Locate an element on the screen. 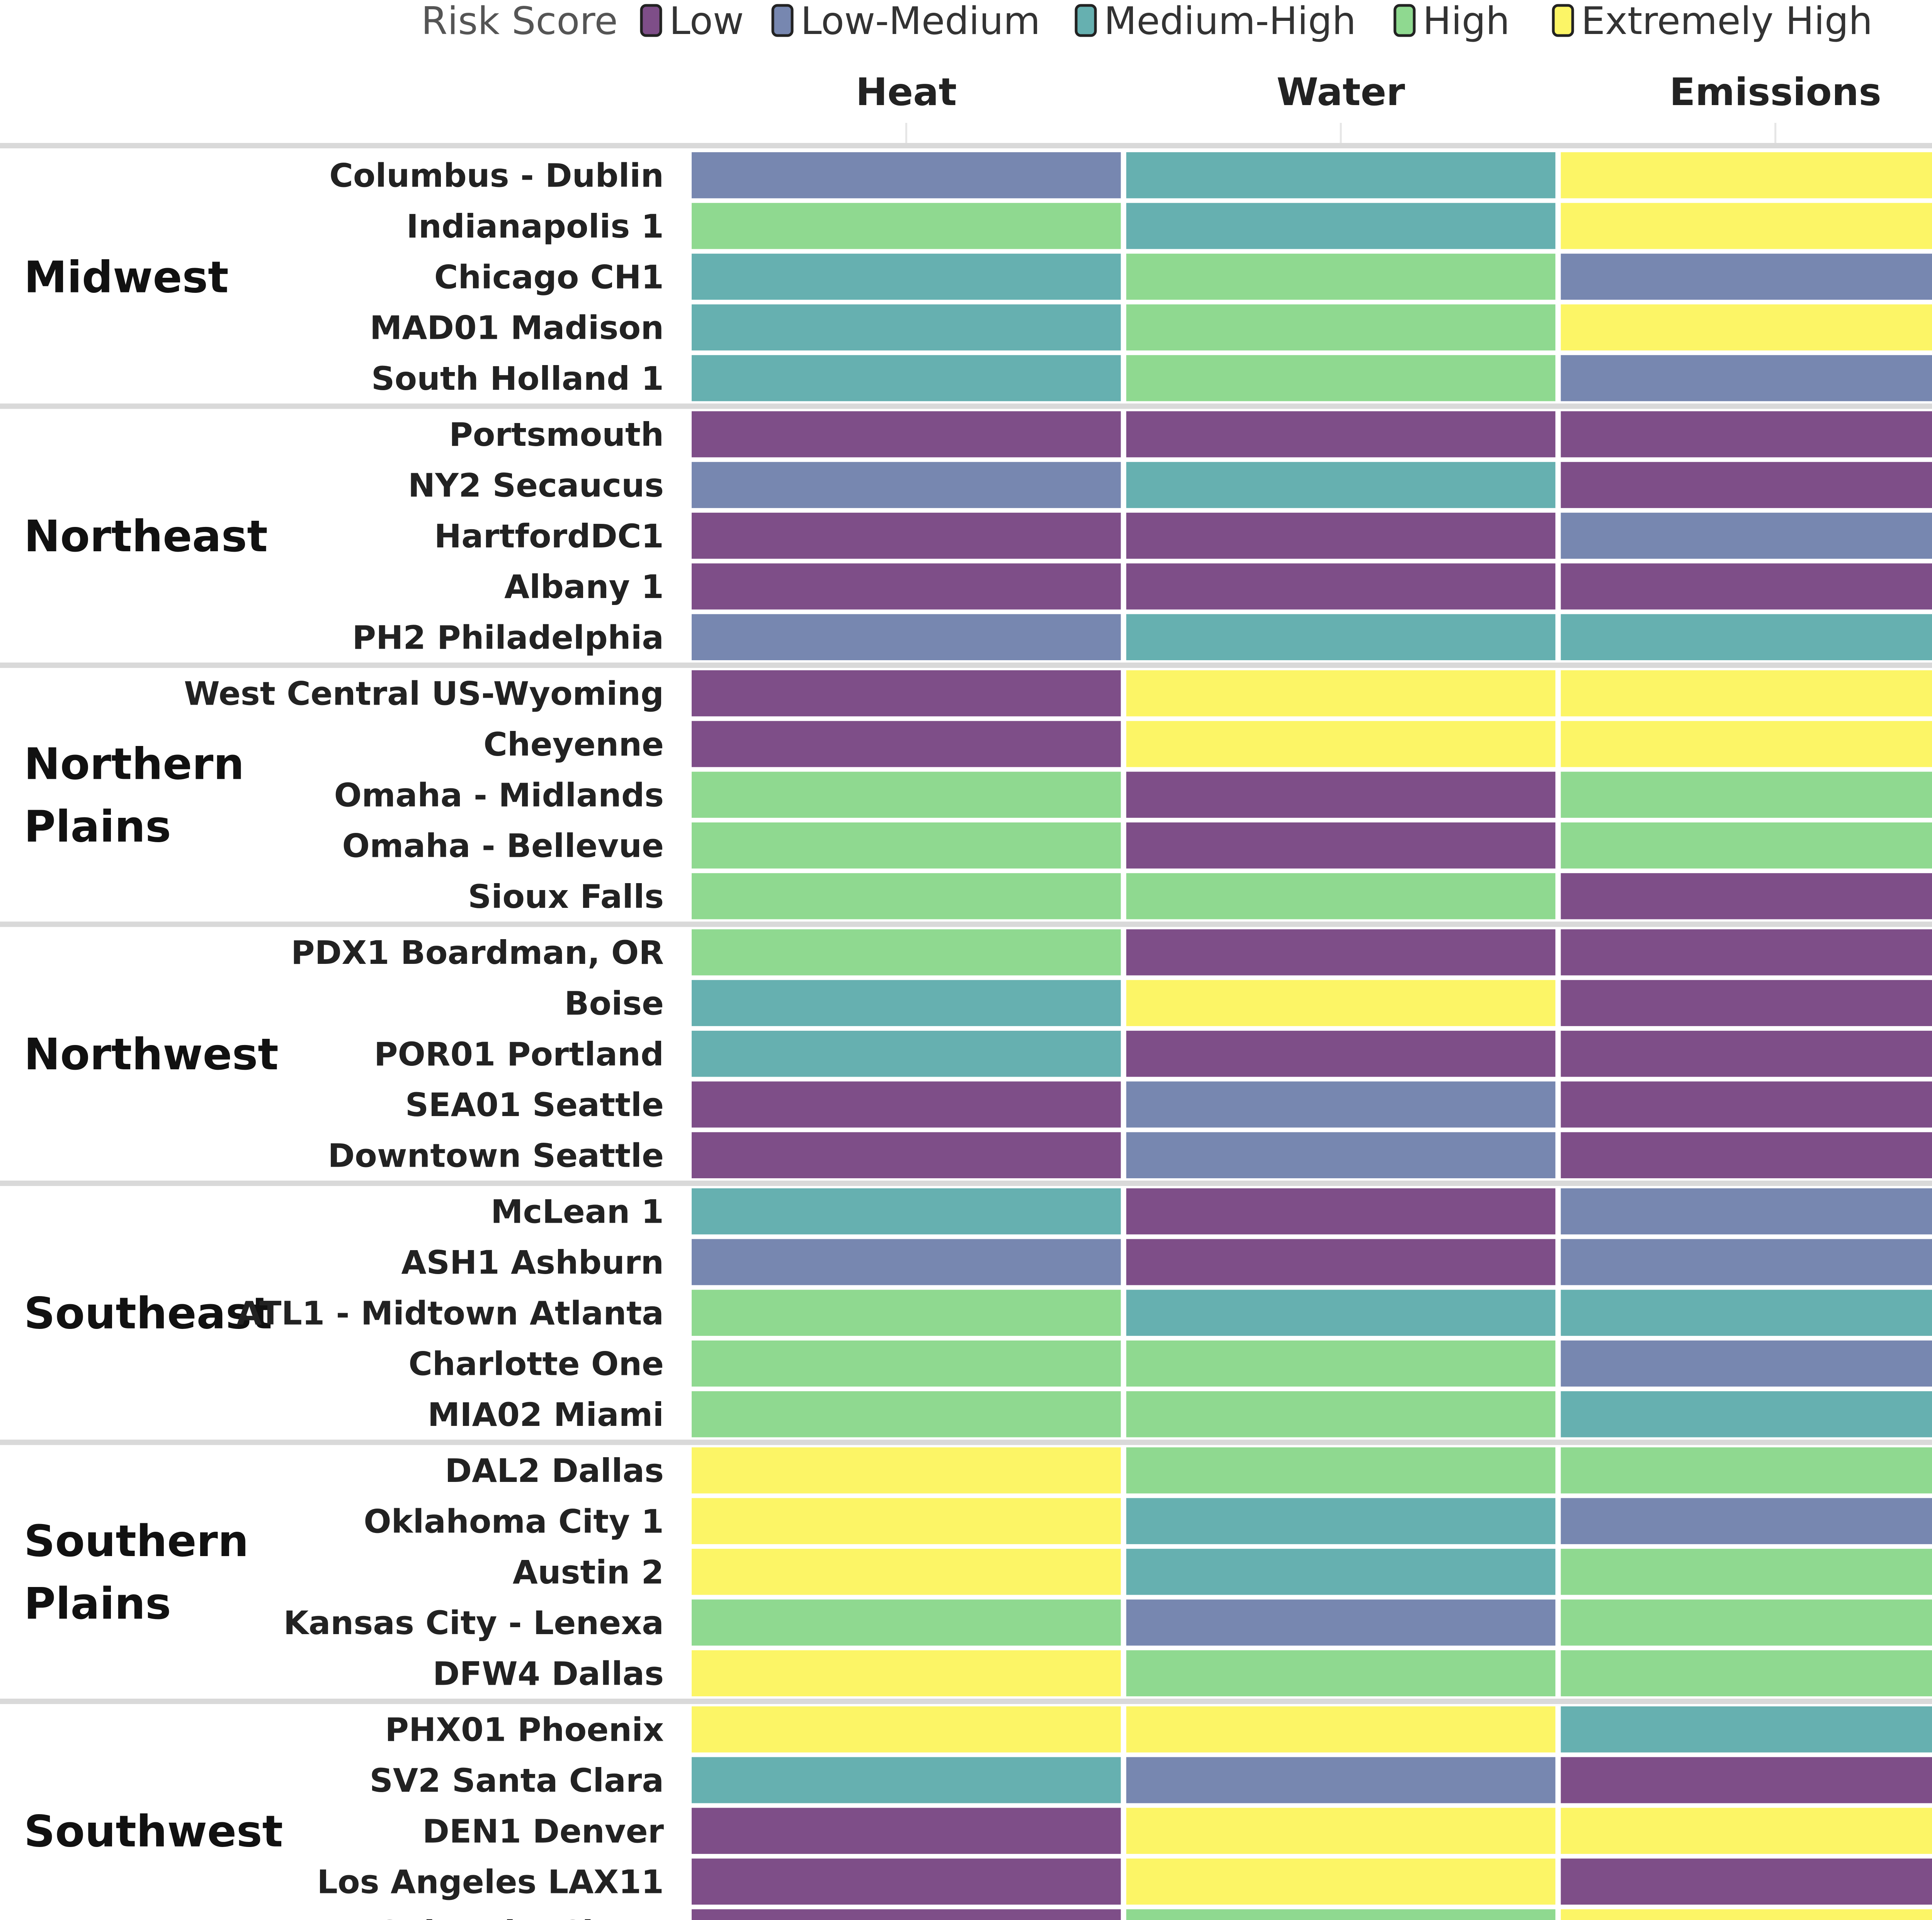 Image resolution: width=1932 pixels, height=1920 pixels. site-label-downtown-seattle: Downtown Seattle is located at coordinates (496, 1155).